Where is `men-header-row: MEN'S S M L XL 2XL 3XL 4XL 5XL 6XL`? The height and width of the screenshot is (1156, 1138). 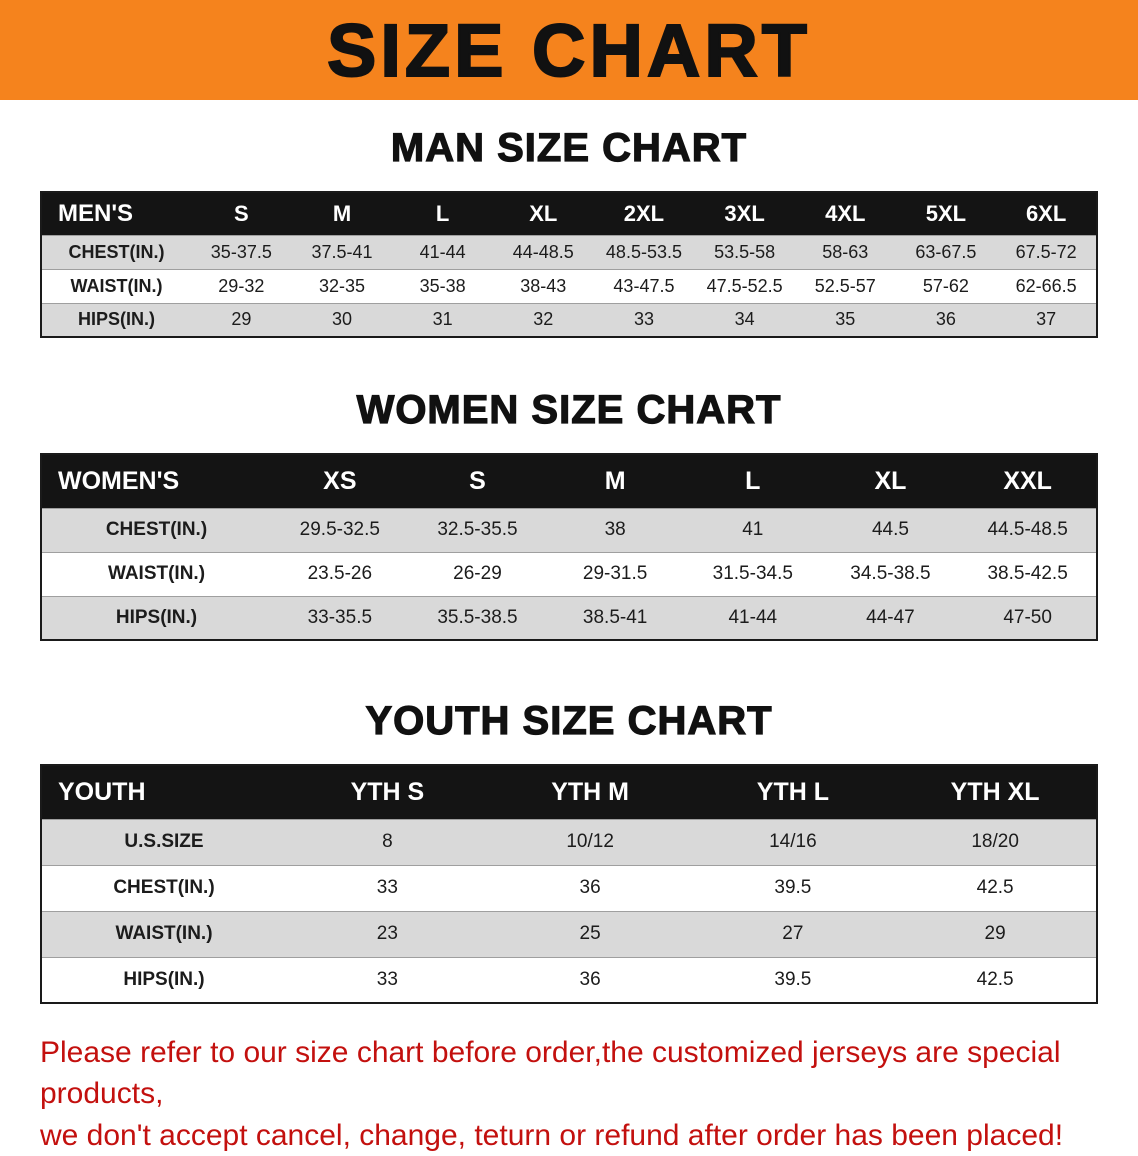
men-header-row: MEN'S S M L XL 2XL 3XL 4XL 5XL 6XL is located at coordinates (569, 213).